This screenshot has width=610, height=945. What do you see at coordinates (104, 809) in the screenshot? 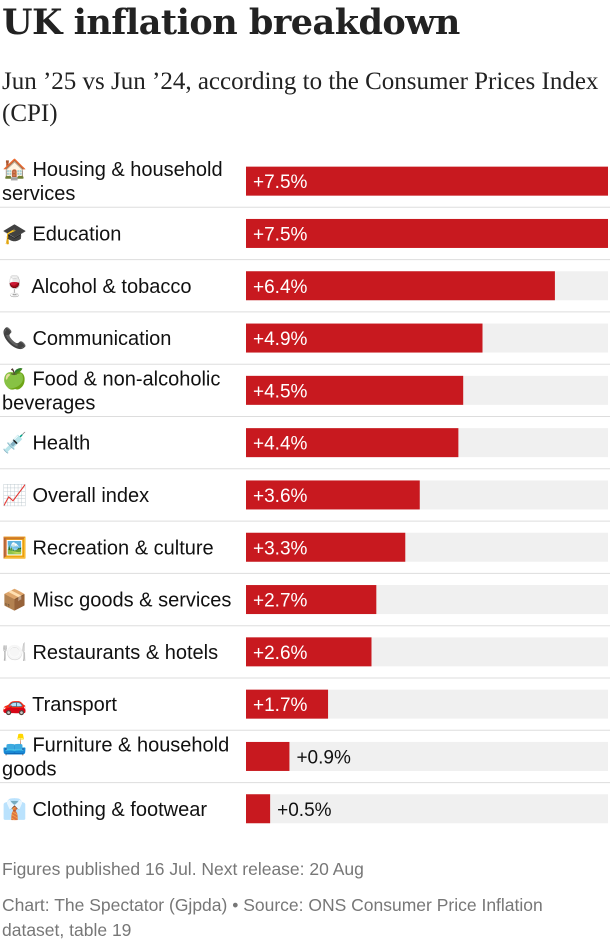
I see `category-label: 👔 Clothing & footwear` at bounding box center [104, 809].